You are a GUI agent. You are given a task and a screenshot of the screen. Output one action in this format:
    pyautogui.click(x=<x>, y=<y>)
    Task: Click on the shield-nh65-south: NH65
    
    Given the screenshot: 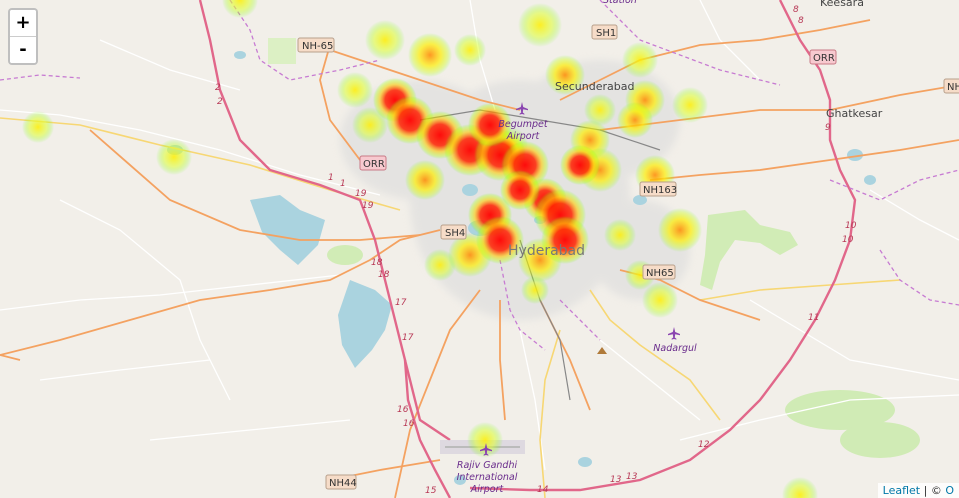 What is the action you would take?
    pyautogui.click(x=659, y=272)
    